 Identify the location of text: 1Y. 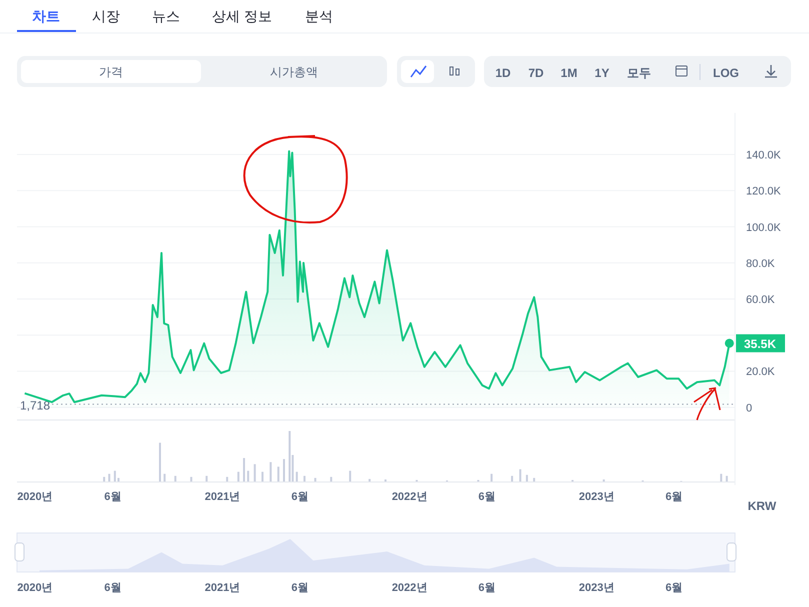
(602, 73).